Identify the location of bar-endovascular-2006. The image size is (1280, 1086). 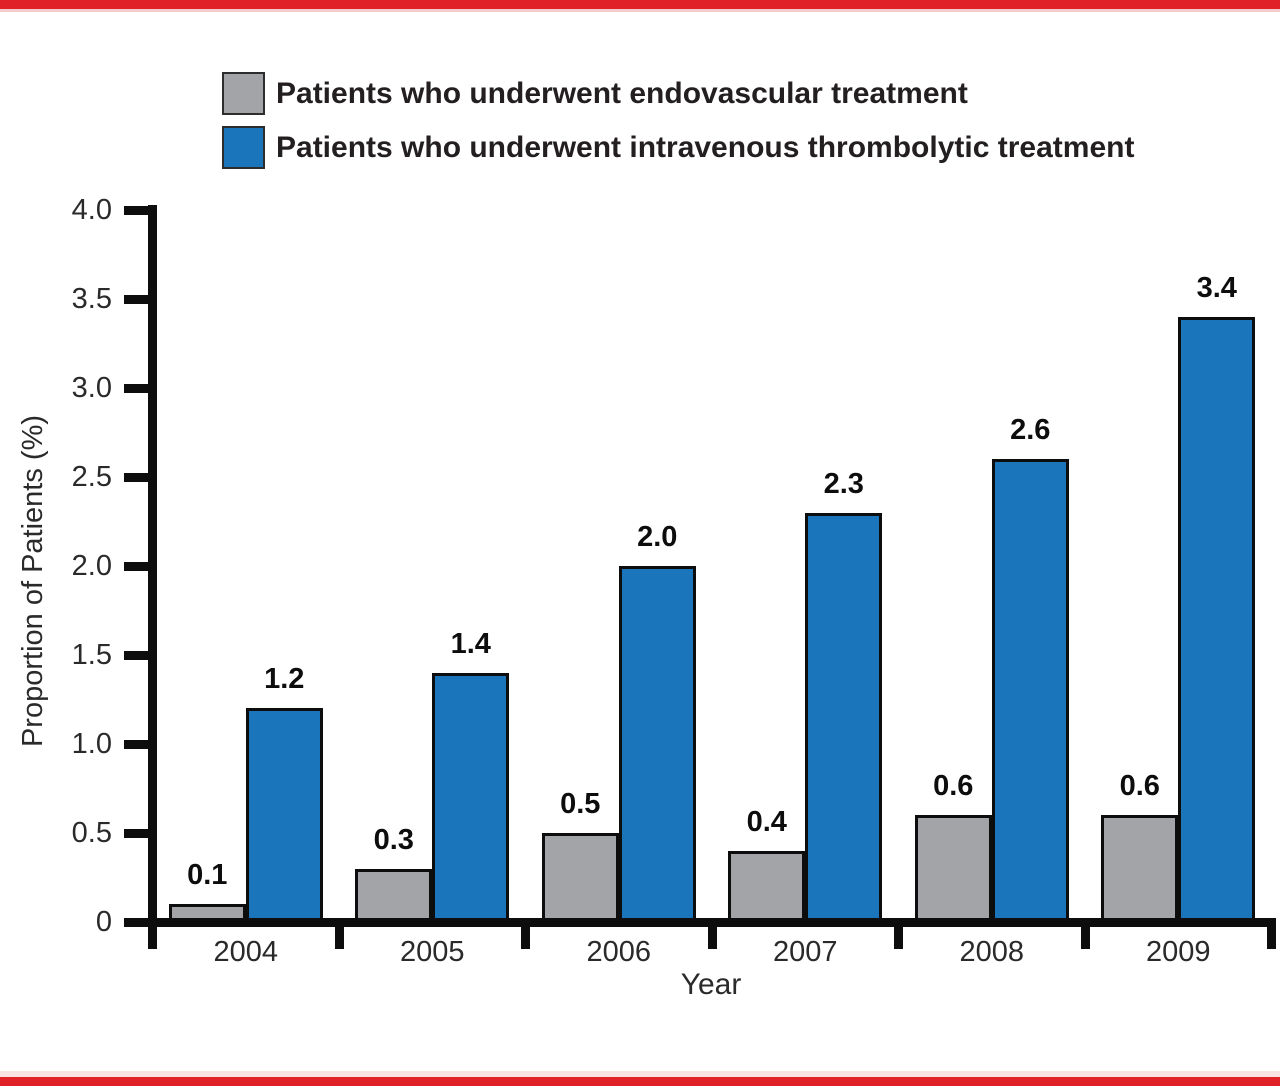
(580, 877).